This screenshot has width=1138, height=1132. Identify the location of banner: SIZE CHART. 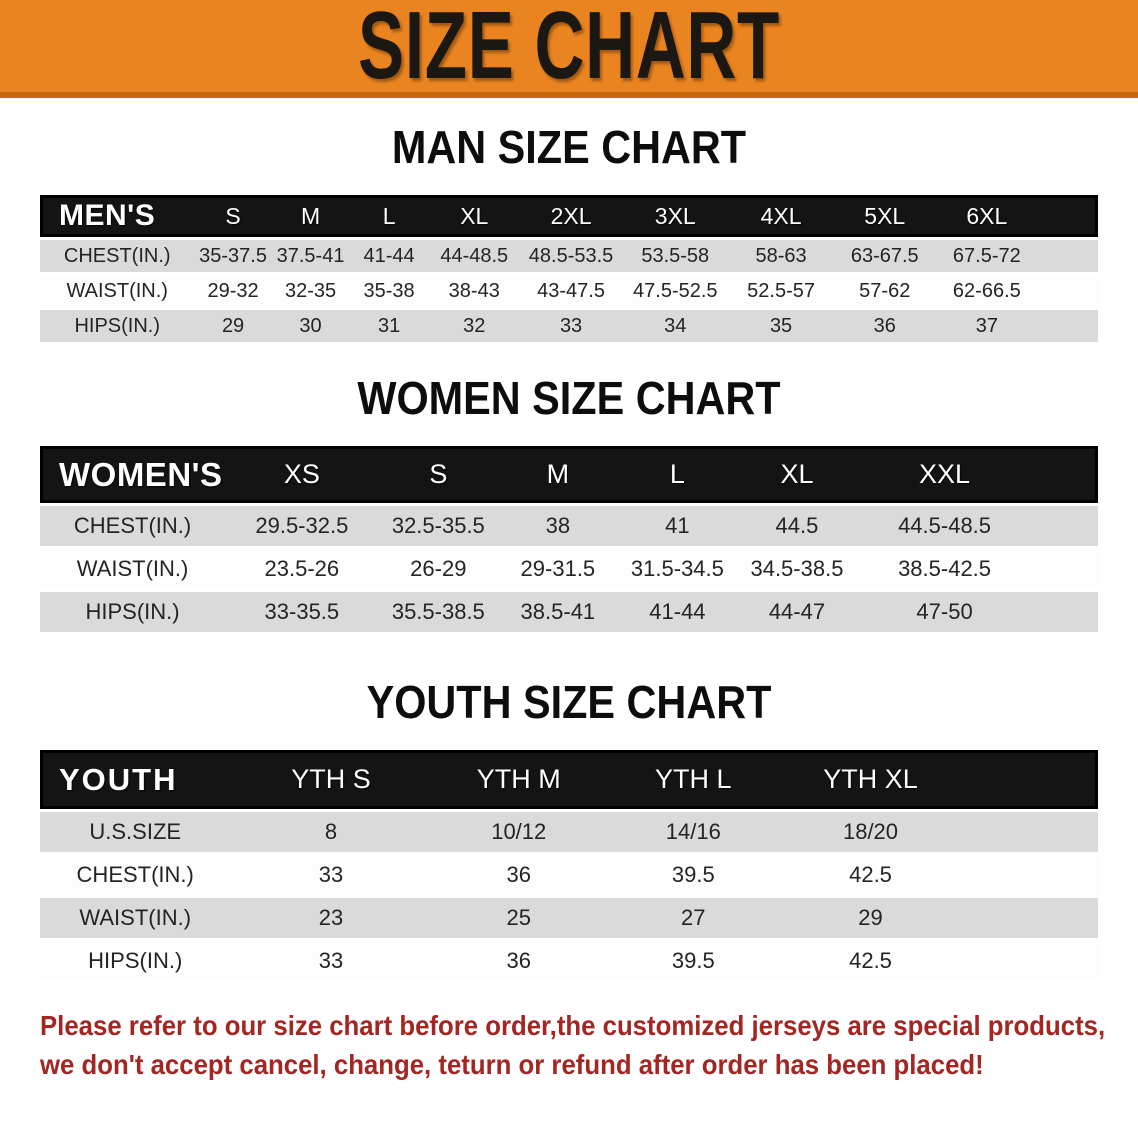
(569, 49).